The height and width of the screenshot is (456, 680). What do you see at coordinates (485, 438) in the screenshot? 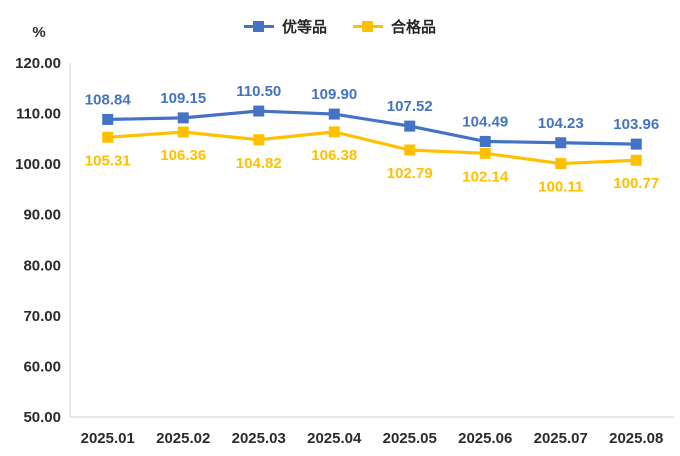
I see `svg-text: 2025.06` at bounding box center [485, 438].